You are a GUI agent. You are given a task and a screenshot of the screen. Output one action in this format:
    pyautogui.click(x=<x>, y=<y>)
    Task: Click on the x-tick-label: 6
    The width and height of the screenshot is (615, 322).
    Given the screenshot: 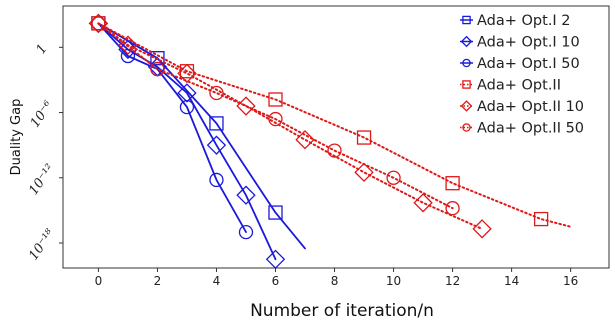 What is the action you would take?
    pyautogui.click(x=276, y=281)
    